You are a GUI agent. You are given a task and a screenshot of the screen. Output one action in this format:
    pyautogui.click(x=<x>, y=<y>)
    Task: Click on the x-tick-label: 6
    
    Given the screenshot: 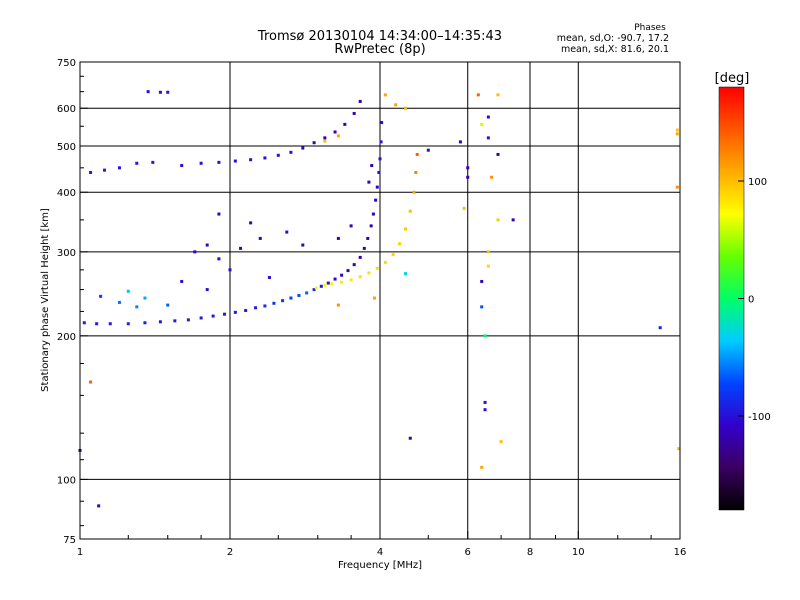 What is the action you would take?
    pyautogui.click(x=468, y=552)
    